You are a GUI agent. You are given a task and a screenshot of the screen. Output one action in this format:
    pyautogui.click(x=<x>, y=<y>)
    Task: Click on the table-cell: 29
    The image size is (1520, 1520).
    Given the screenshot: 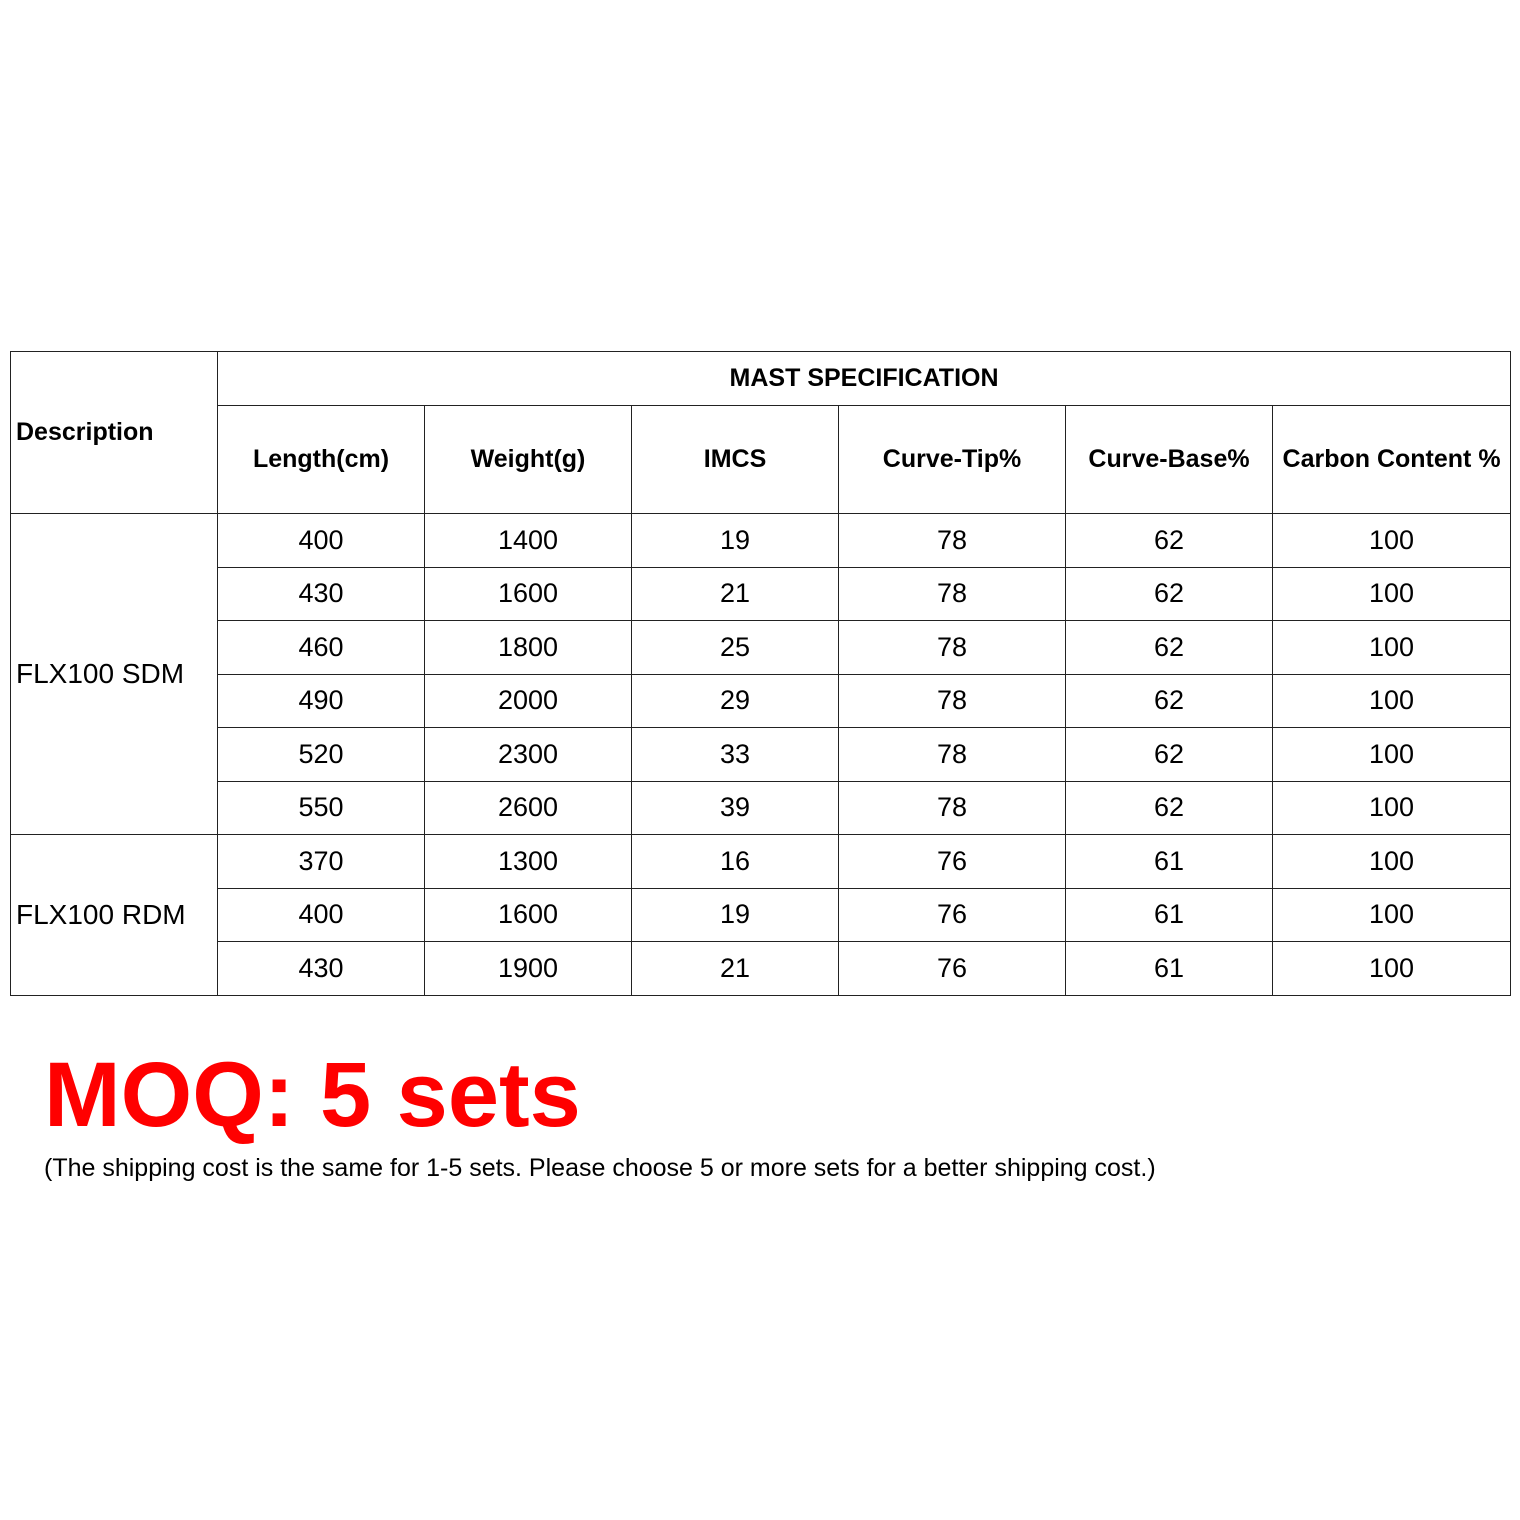 What is the action you would take?
    pyautogui.click(x=735, y=700)
    